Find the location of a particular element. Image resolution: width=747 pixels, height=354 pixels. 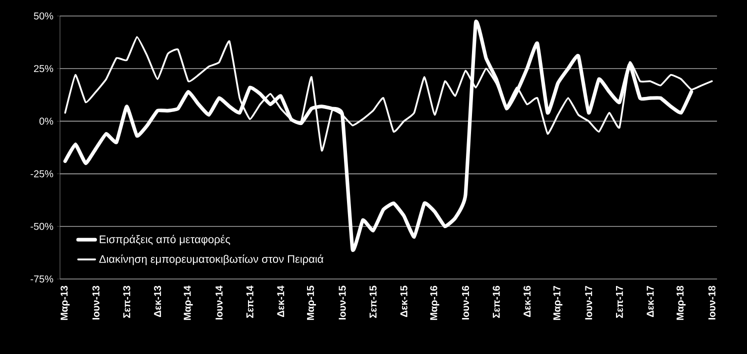

x-tick-label: Μαρ-16 is located at coordinates (435, 303).